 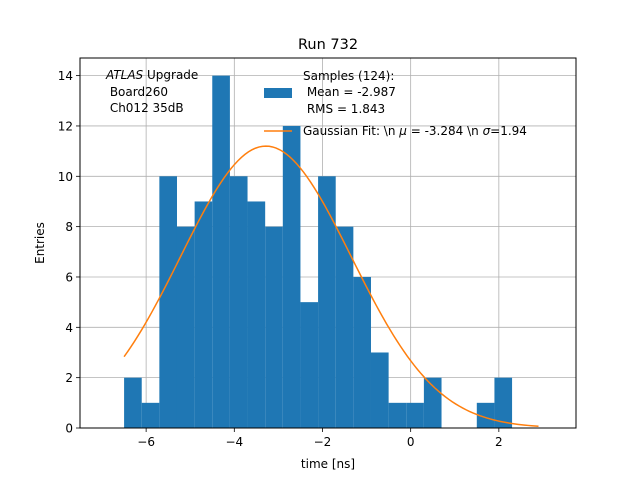 I want to click on y-tick-label: 4, so click(x=69, y=328).